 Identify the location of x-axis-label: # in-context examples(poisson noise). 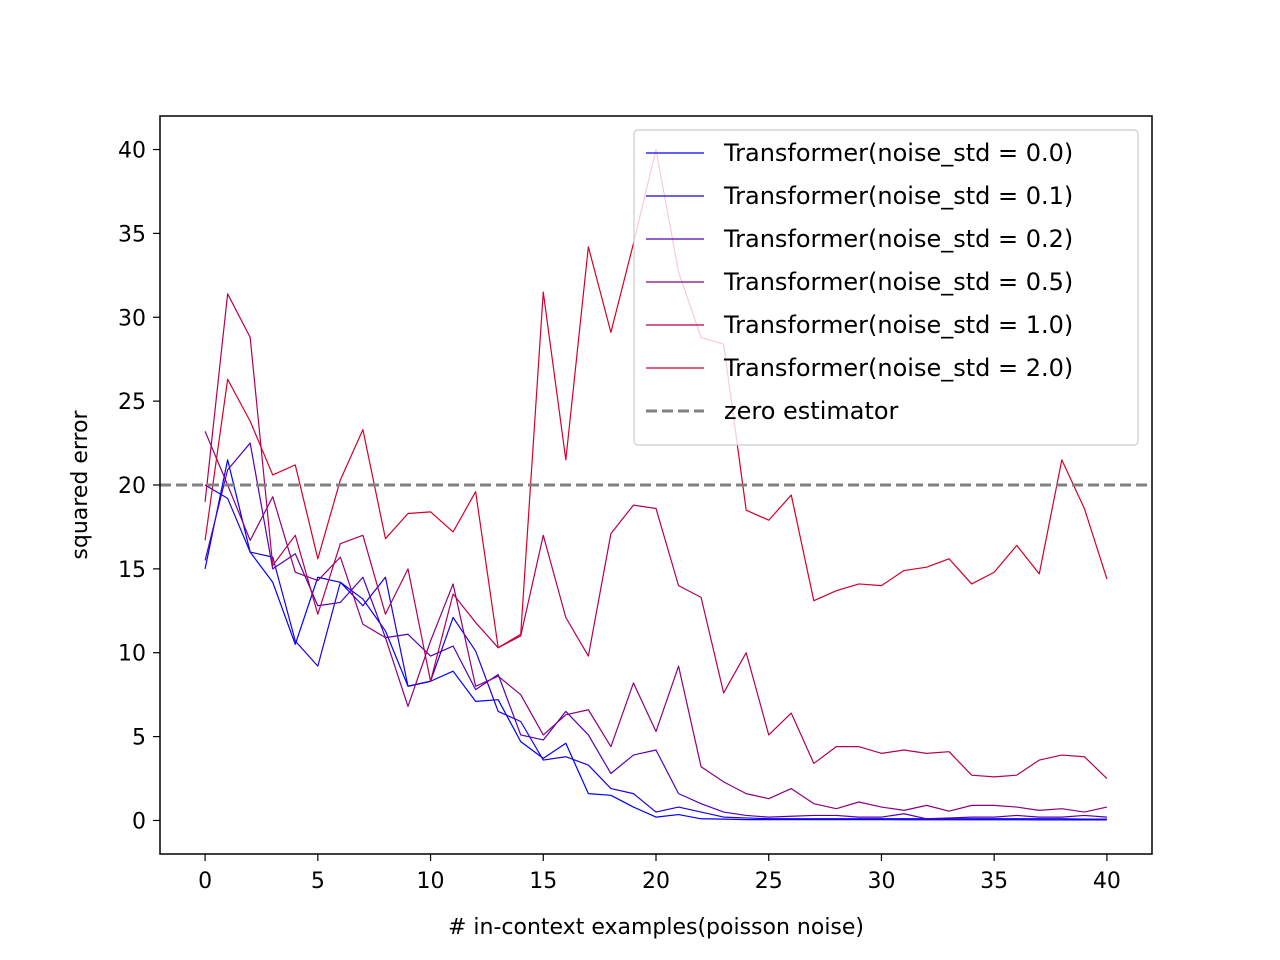
(656, 927).